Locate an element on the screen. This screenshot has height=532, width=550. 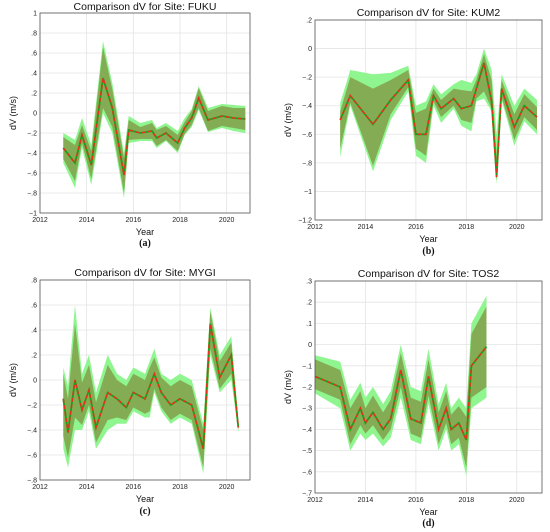
panel-caption: (c) is located at coordinates (144, 511).